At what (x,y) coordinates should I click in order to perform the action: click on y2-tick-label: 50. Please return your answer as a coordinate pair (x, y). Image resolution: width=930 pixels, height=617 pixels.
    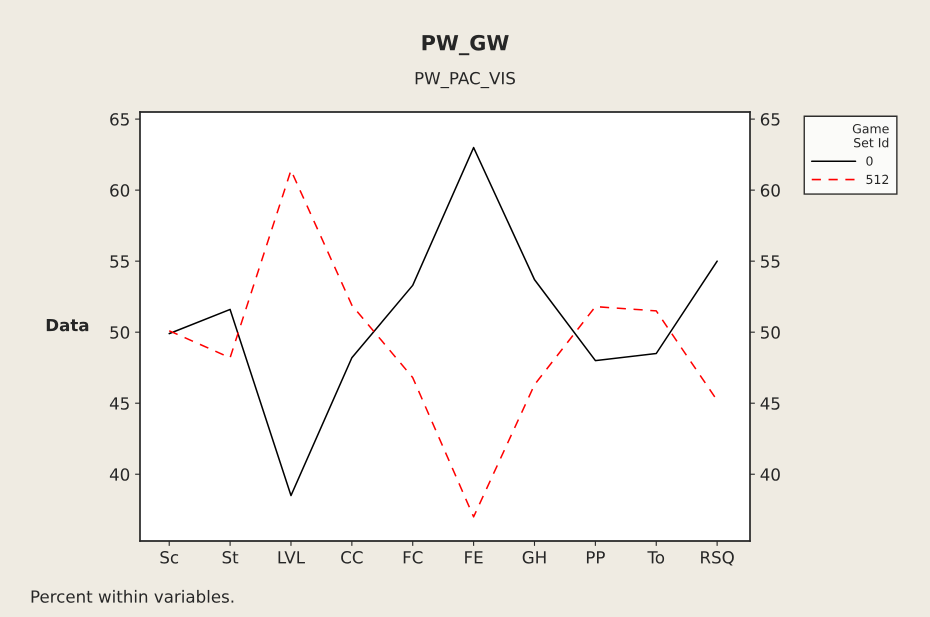
    Looking at the image, I should click on (770, 332).